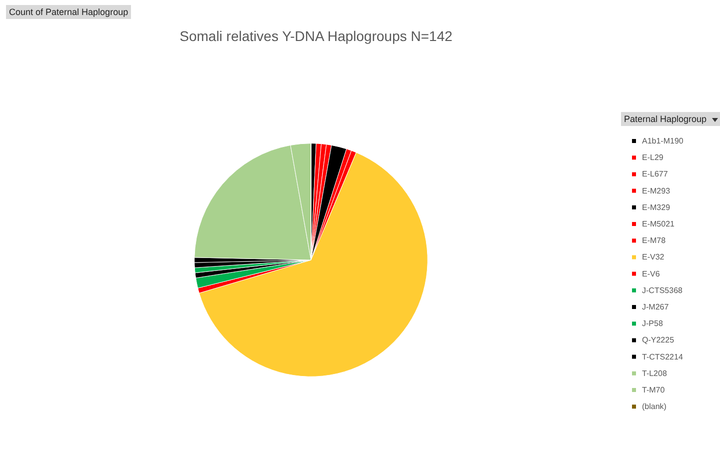 This screenshot has width=720, height=476. I want to click on legend-label: (blank), so click(654, 407).